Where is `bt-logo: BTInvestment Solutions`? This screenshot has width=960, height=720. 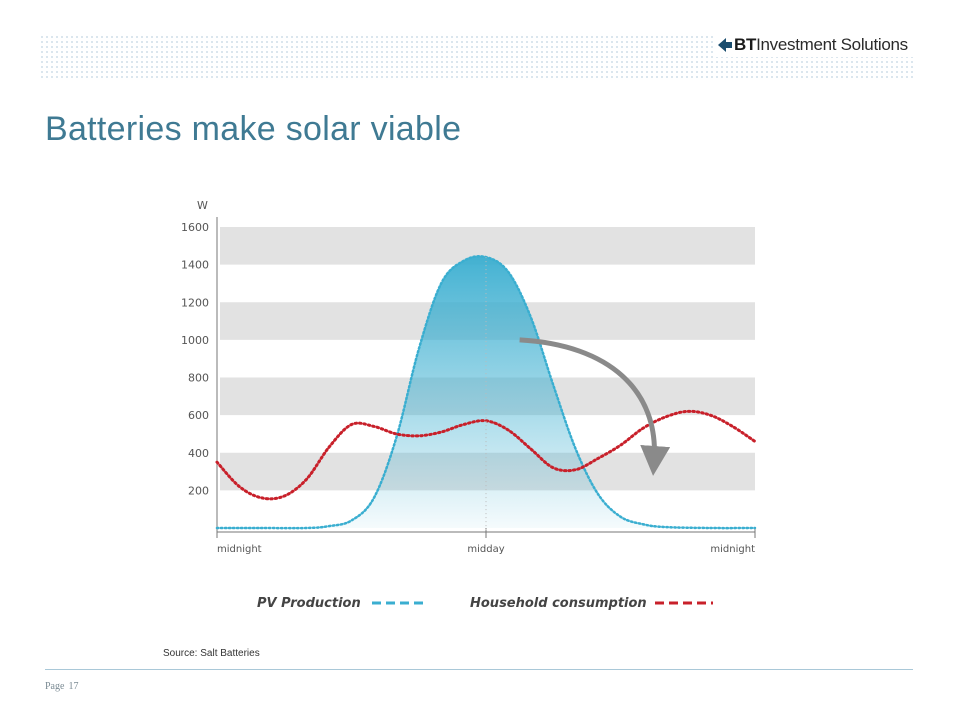
bt-logo: BTInvestment Solutions is located at coordinates (814, 45).